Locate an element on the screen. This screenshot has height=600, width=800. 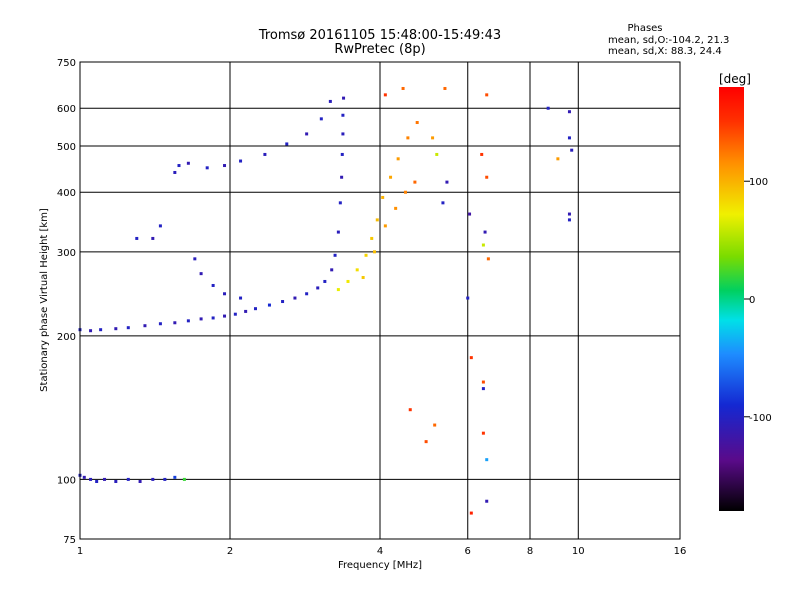
colorbar-ticks: 100 0 -100 is located at coordinates (758, 300).